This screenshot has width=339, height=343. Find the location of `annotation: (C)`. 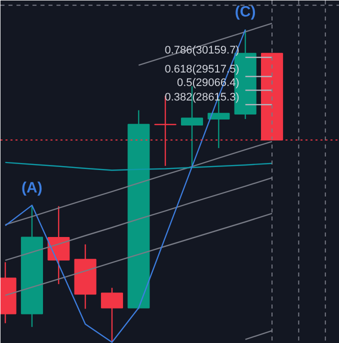

annotation: (C) is located at coordinates (245, 12).